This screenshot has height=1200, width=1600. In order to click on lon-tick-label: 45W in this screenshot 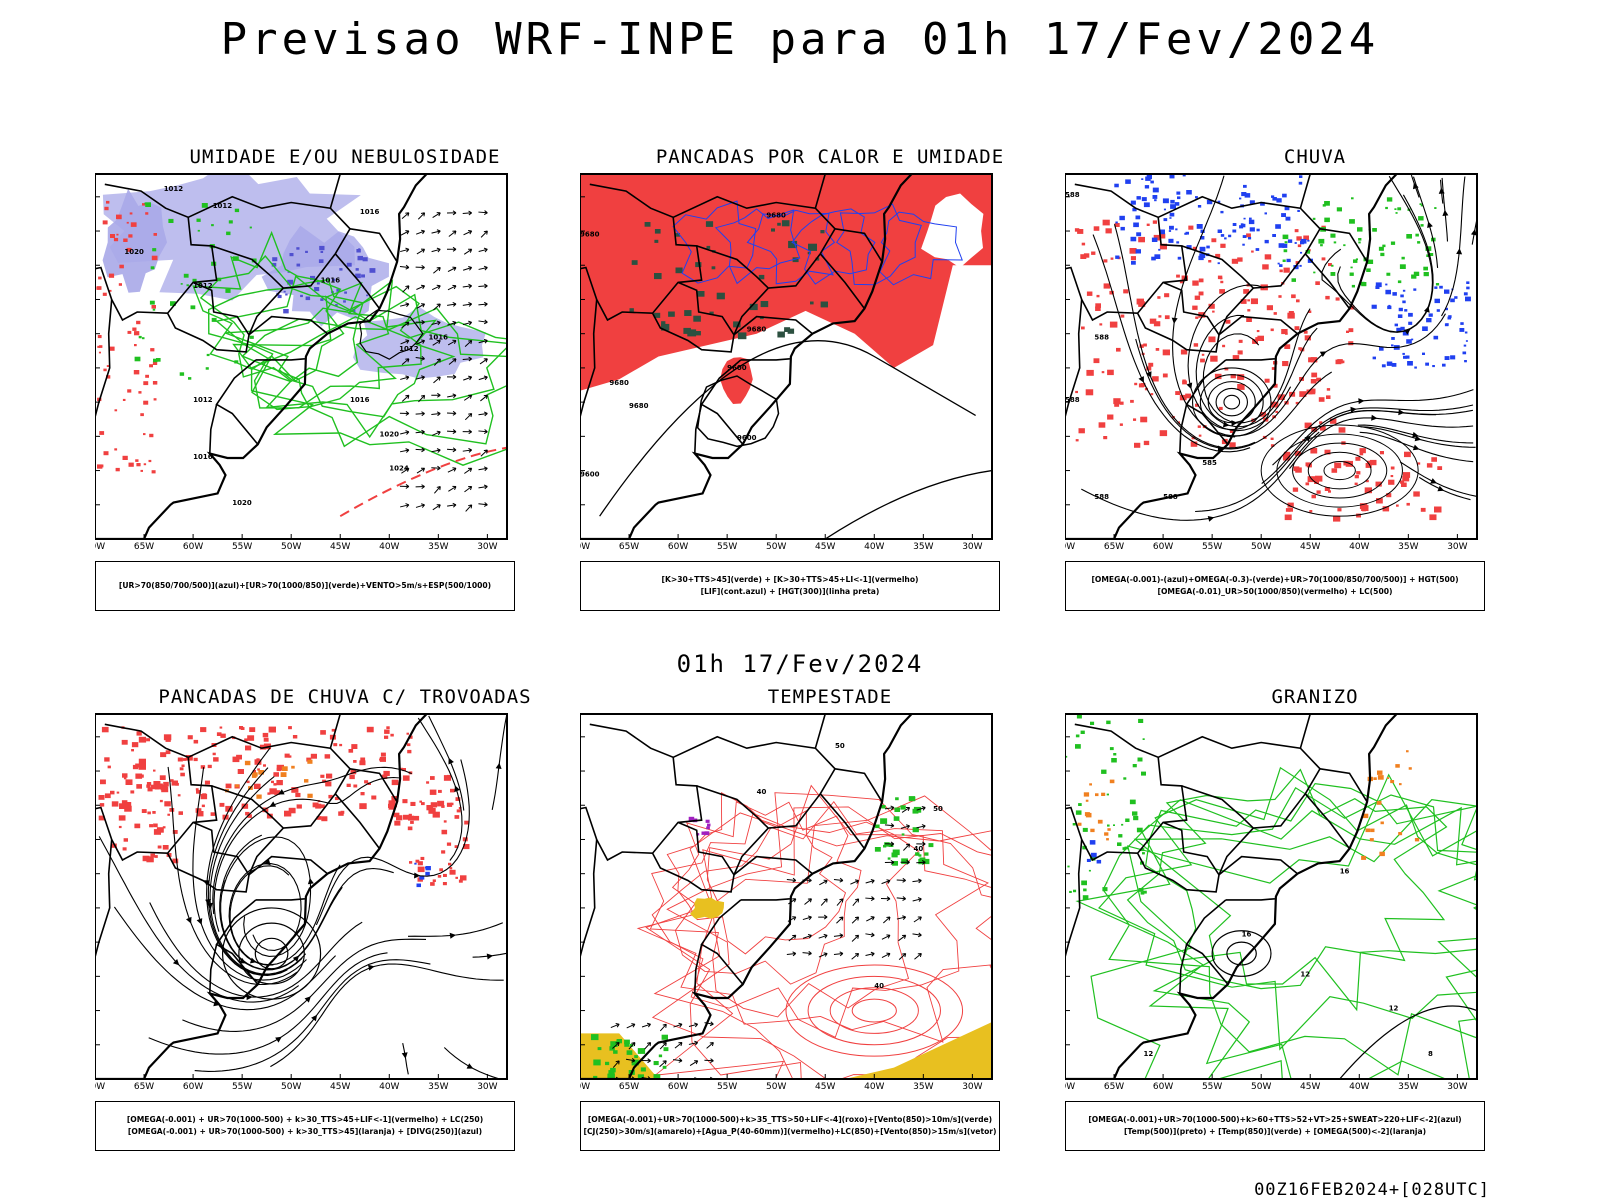, I will do `click(825, 1087)`.